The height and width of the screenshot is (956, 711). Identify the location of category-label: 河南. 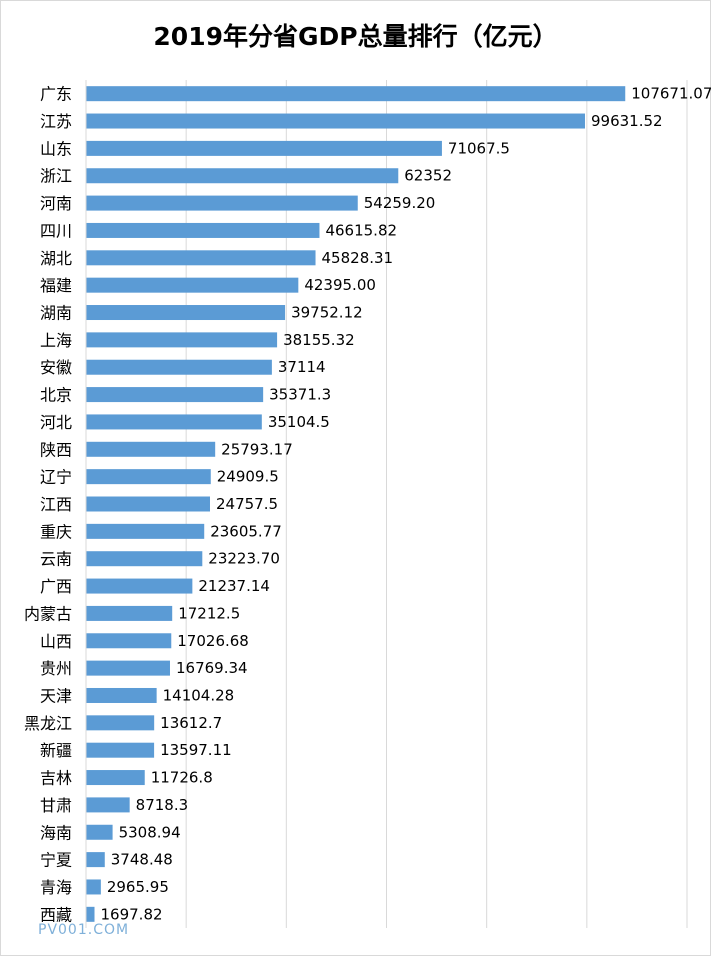
(56, 203).